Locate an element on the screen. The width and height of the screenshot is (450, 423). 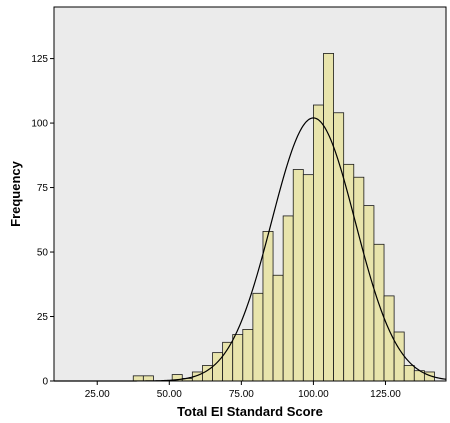
x-ticks: 25.00 50.00 75.00 100.00 125.00 is located at coordinates (243, 390).